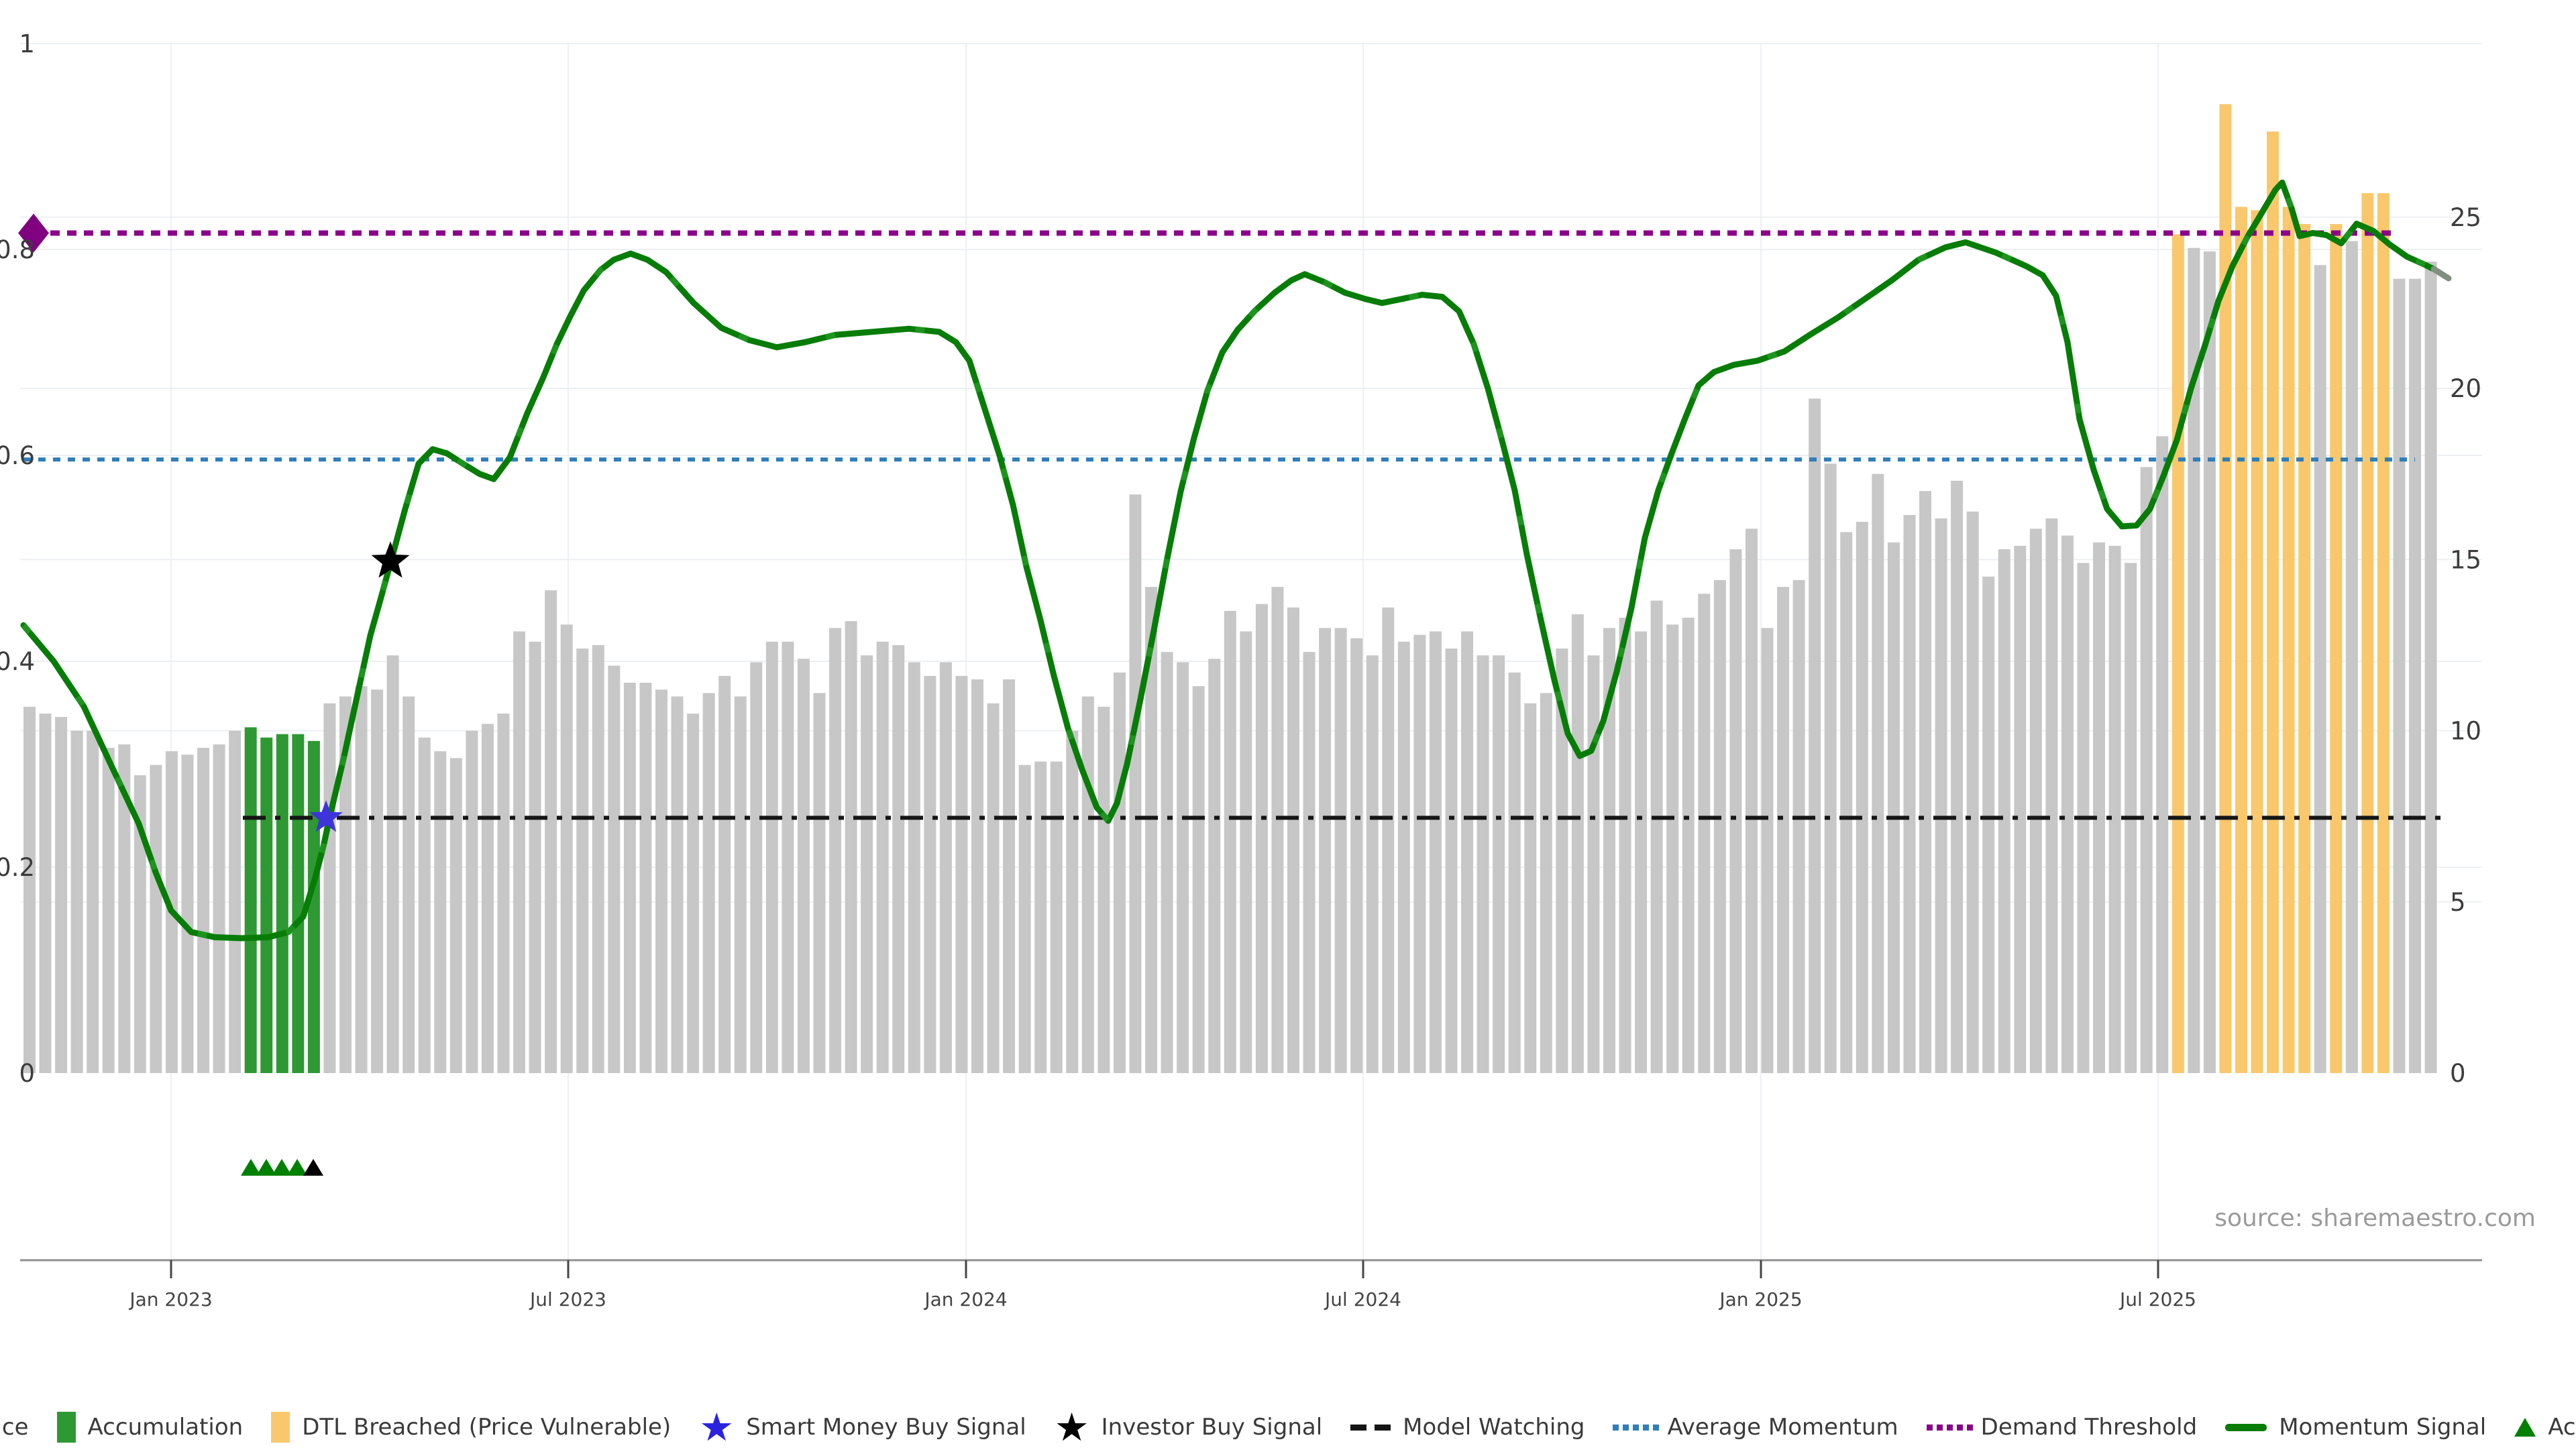 This screenshot has width=2576, height=1450. I want to click on legend-item-dtl-breached: DTL Breached (Price Vulnerable), so click(471, 1427).